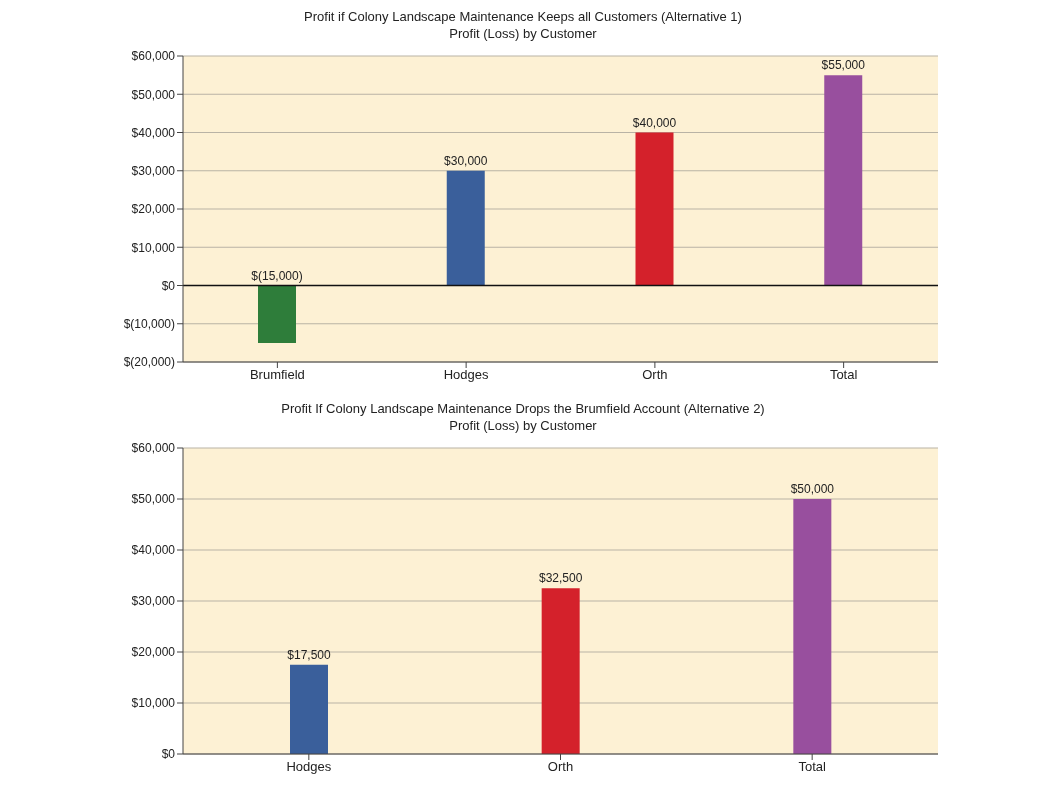 The image size is (1048, 804). Describe the element at coordinates (523, 408) in the screenshot. I see `chart-title: Profit If Colony Landscape Maintenance Drops the Brumfield Account (Alternative 2)` at that location.